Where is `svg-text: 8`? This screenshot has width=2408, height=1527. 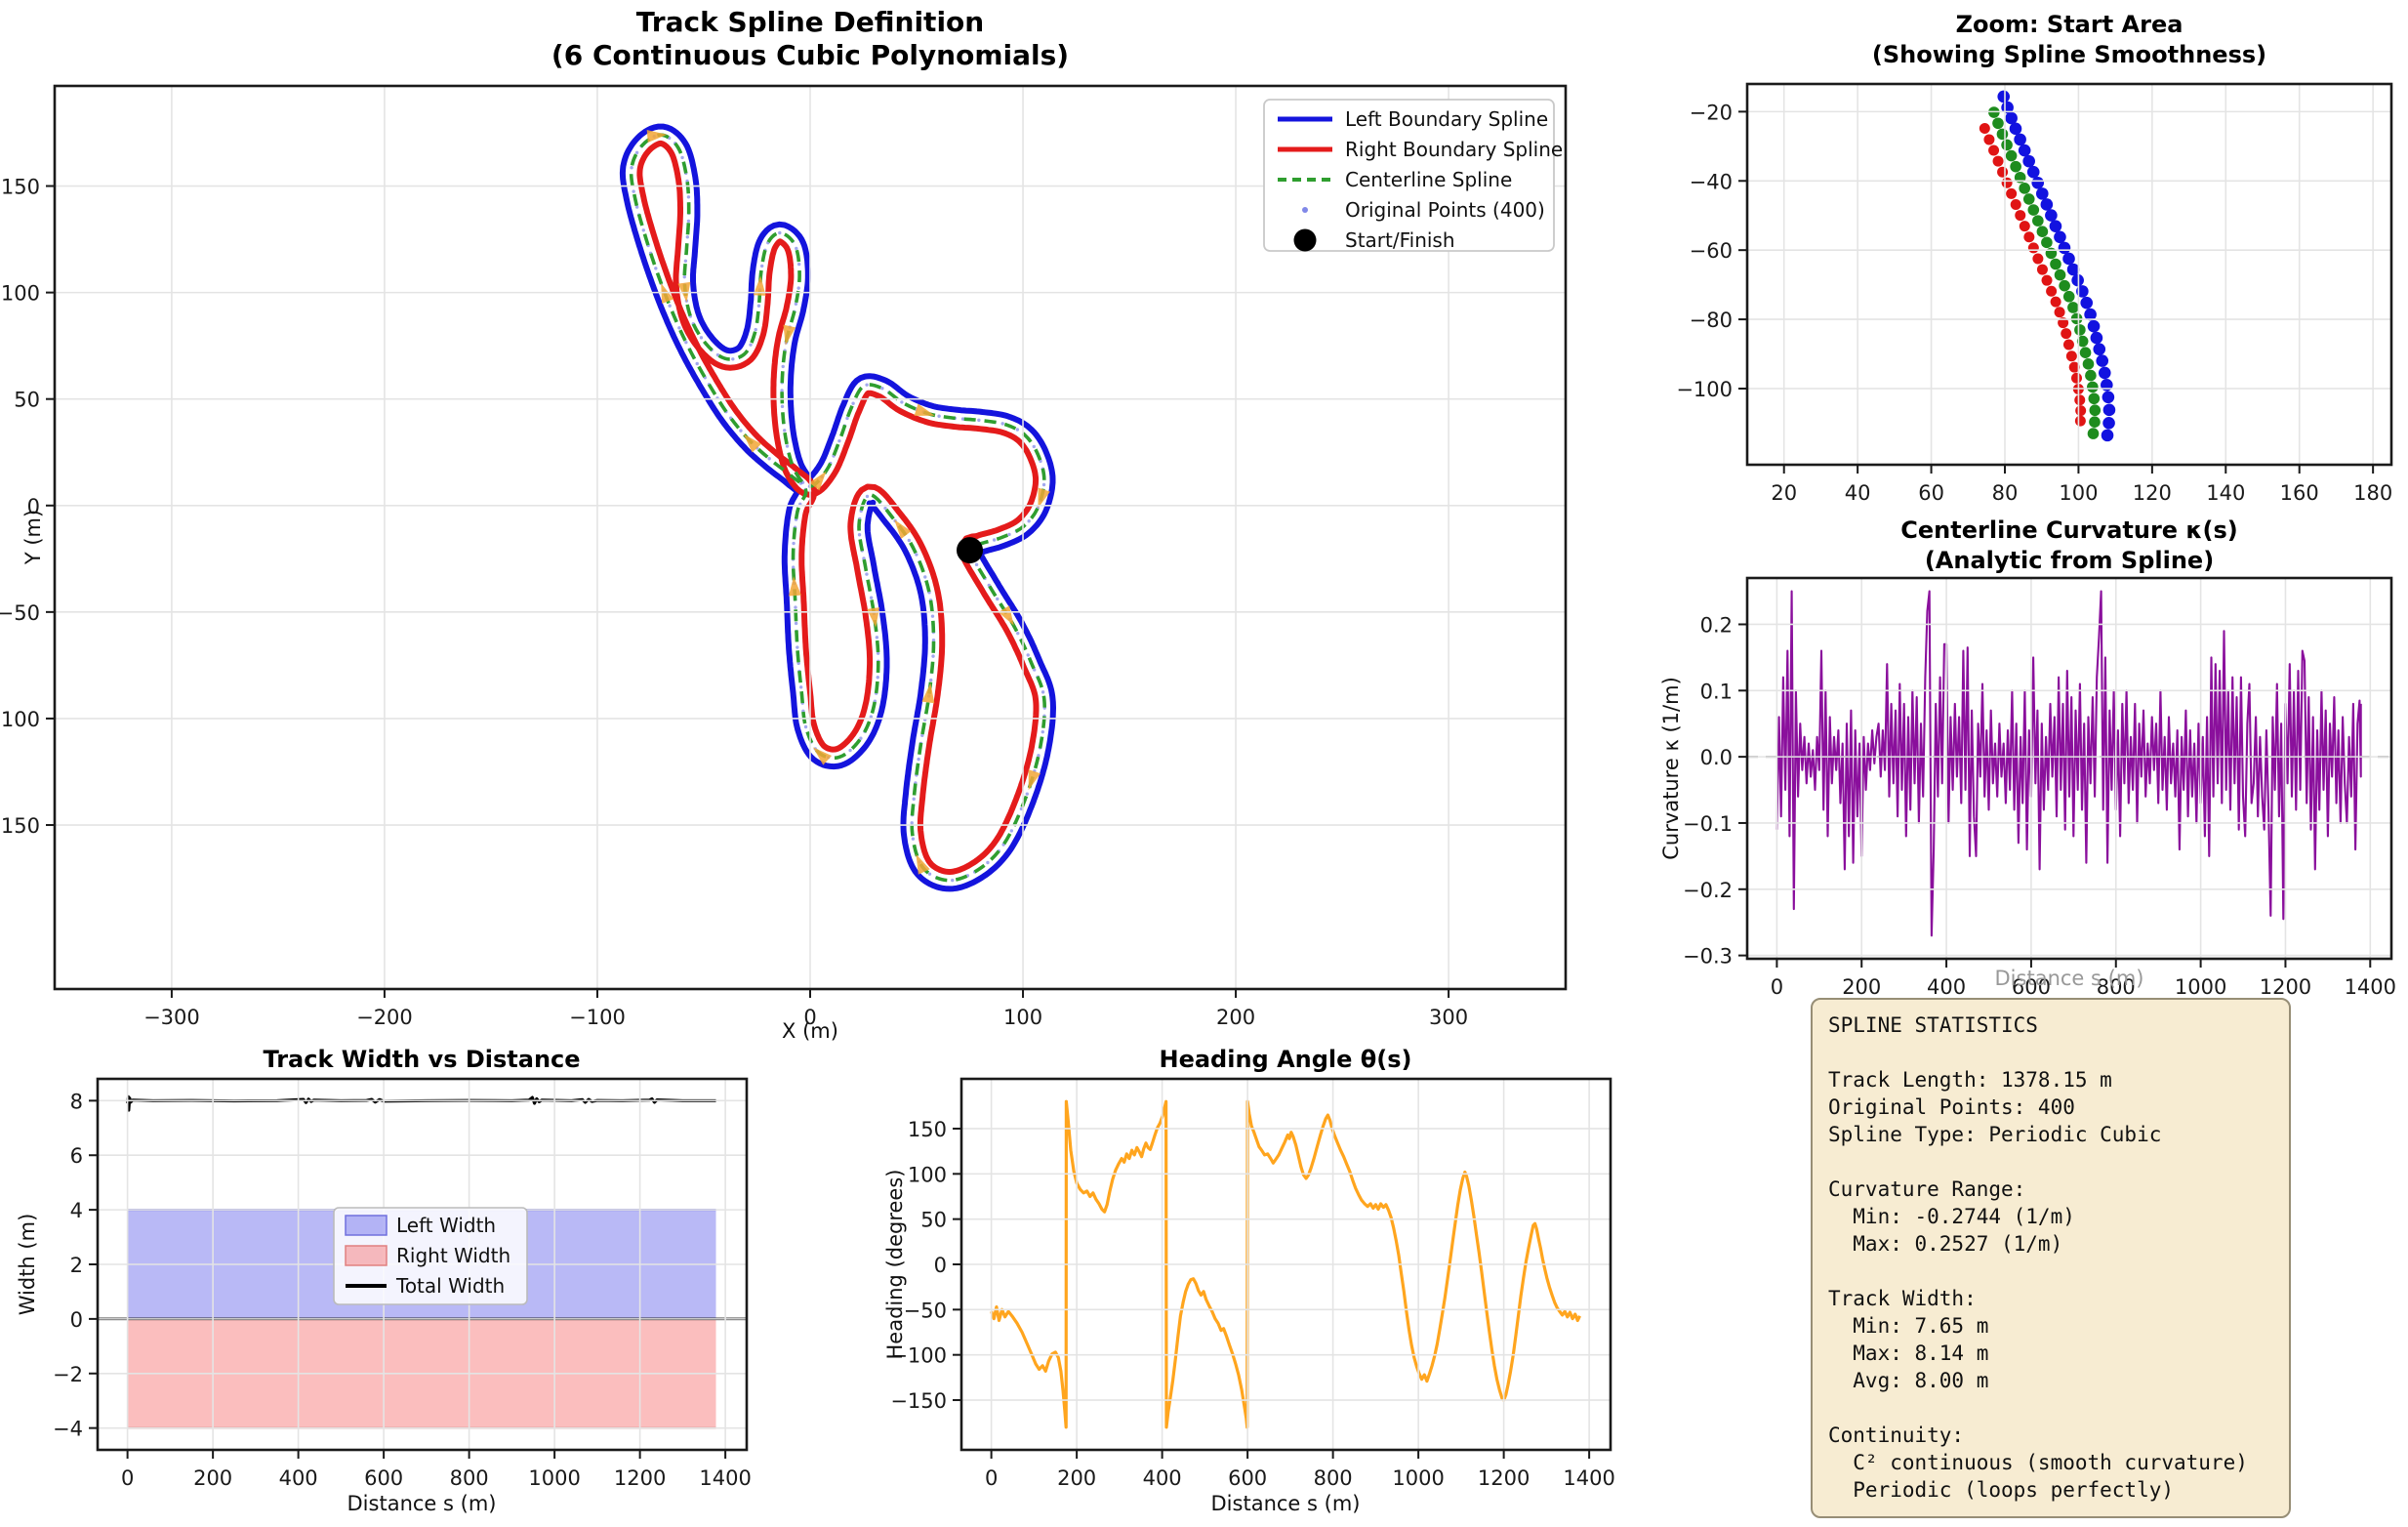 svg-text: 8 is located at coordinates (76, 1101).